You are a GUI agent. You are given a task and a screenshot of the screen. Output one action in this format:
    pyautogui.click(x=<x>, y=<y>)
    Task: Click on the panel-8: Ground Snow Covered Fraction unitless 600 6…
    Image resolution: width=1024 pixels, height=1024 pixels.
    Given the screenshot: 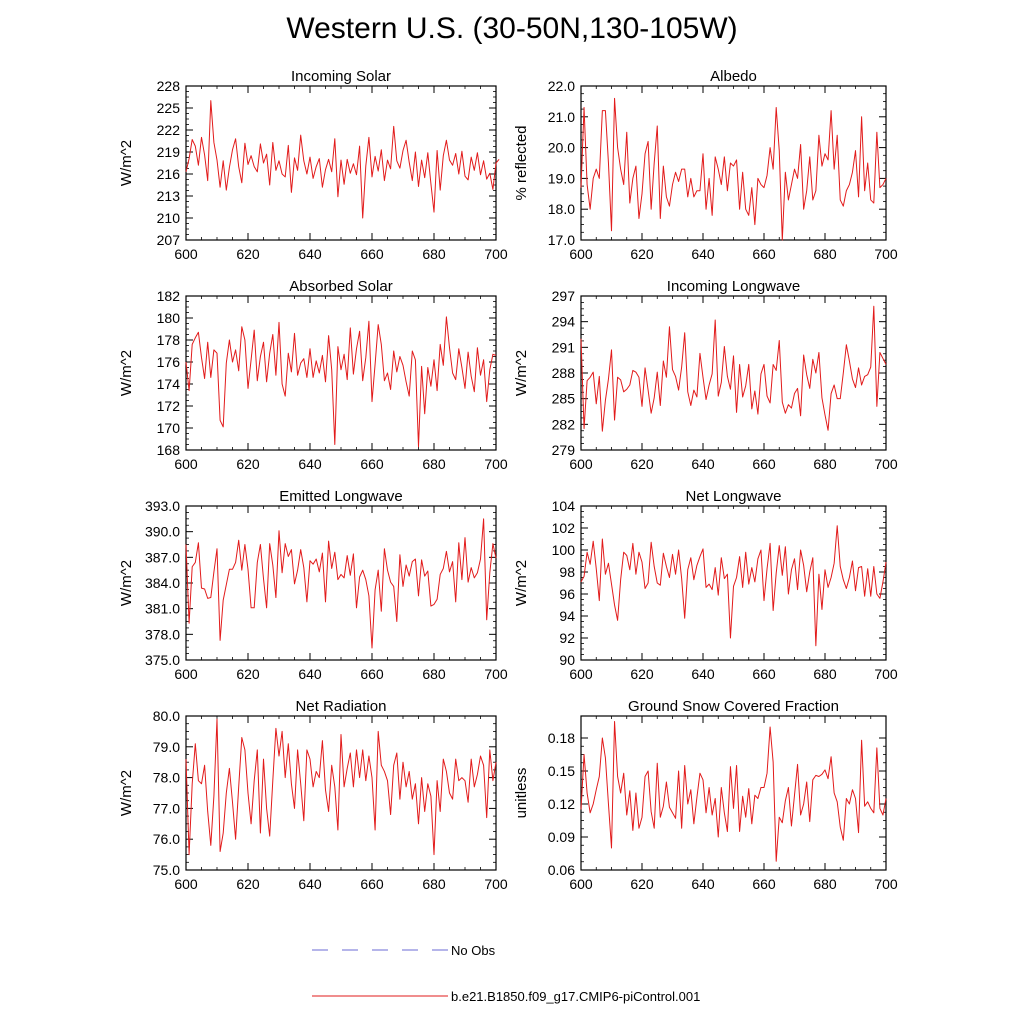 What is the action you would take?
    pyautogui.click(x=705, y=795)
    